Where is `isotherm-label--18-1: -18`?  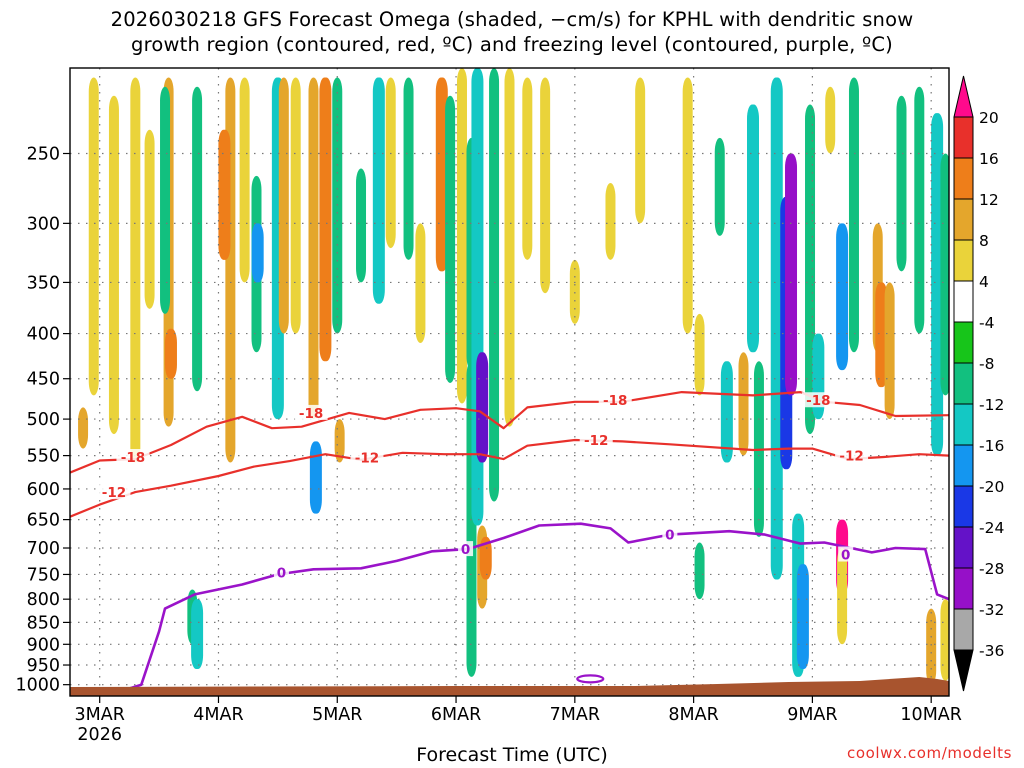
isotherm-label--18-1: -18 is located at coordinates (311, 414).